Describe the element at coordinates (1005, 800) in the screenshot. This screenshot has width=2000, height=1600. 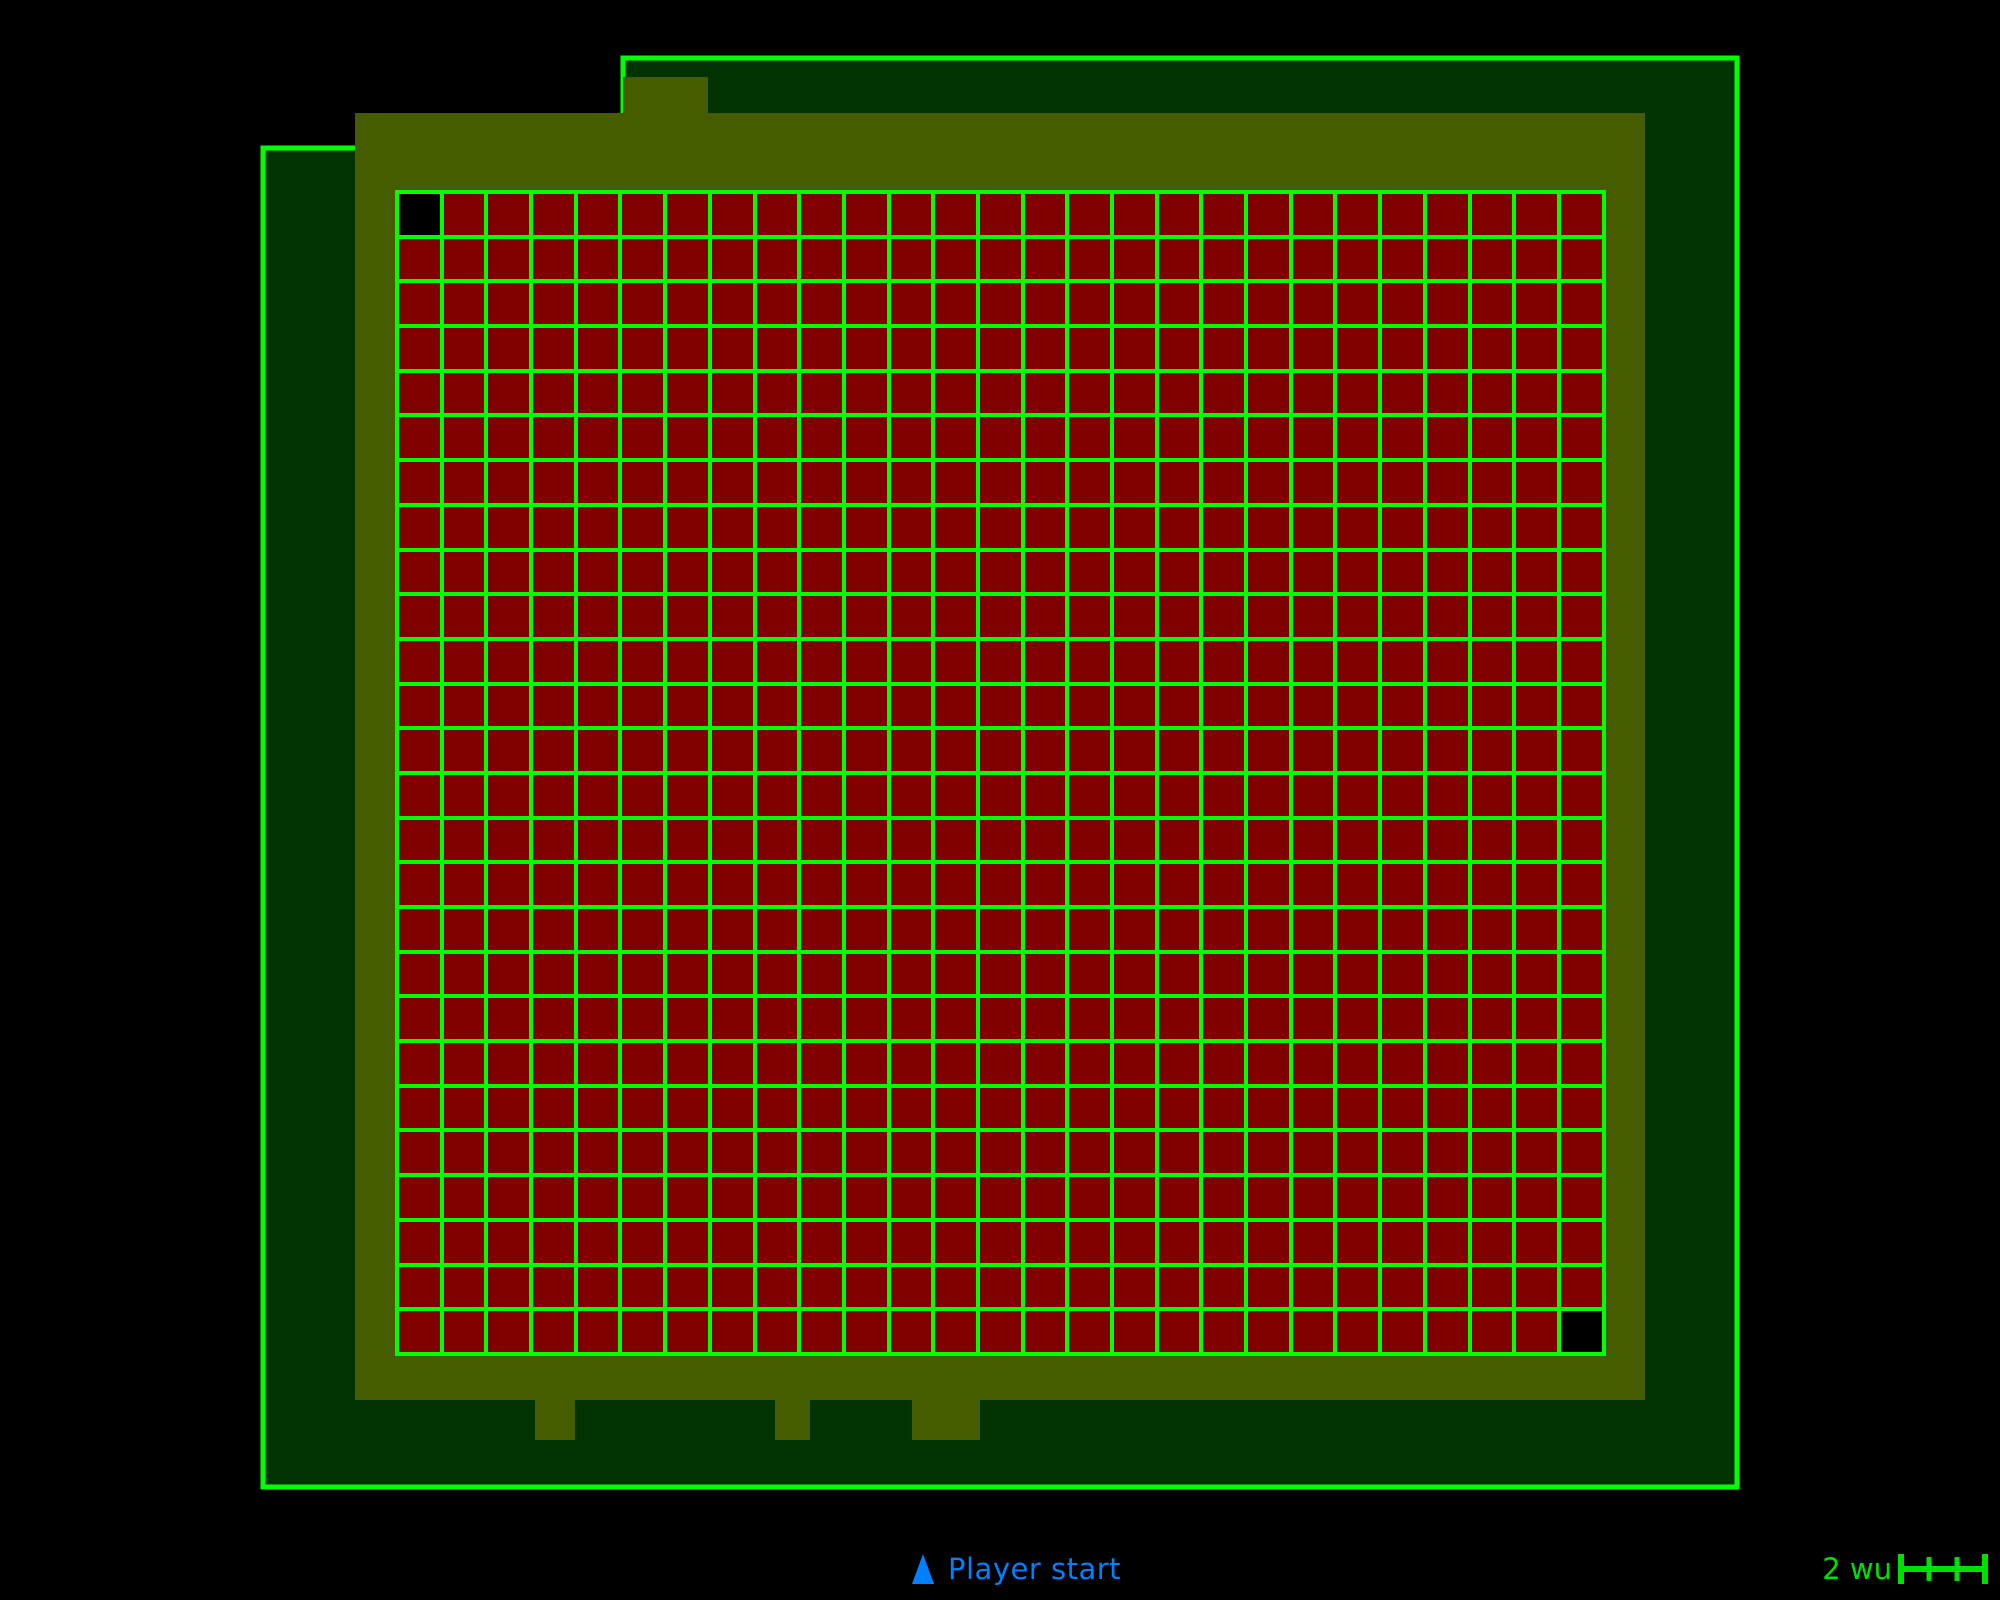
I see `player-arrow-icon` at that location.